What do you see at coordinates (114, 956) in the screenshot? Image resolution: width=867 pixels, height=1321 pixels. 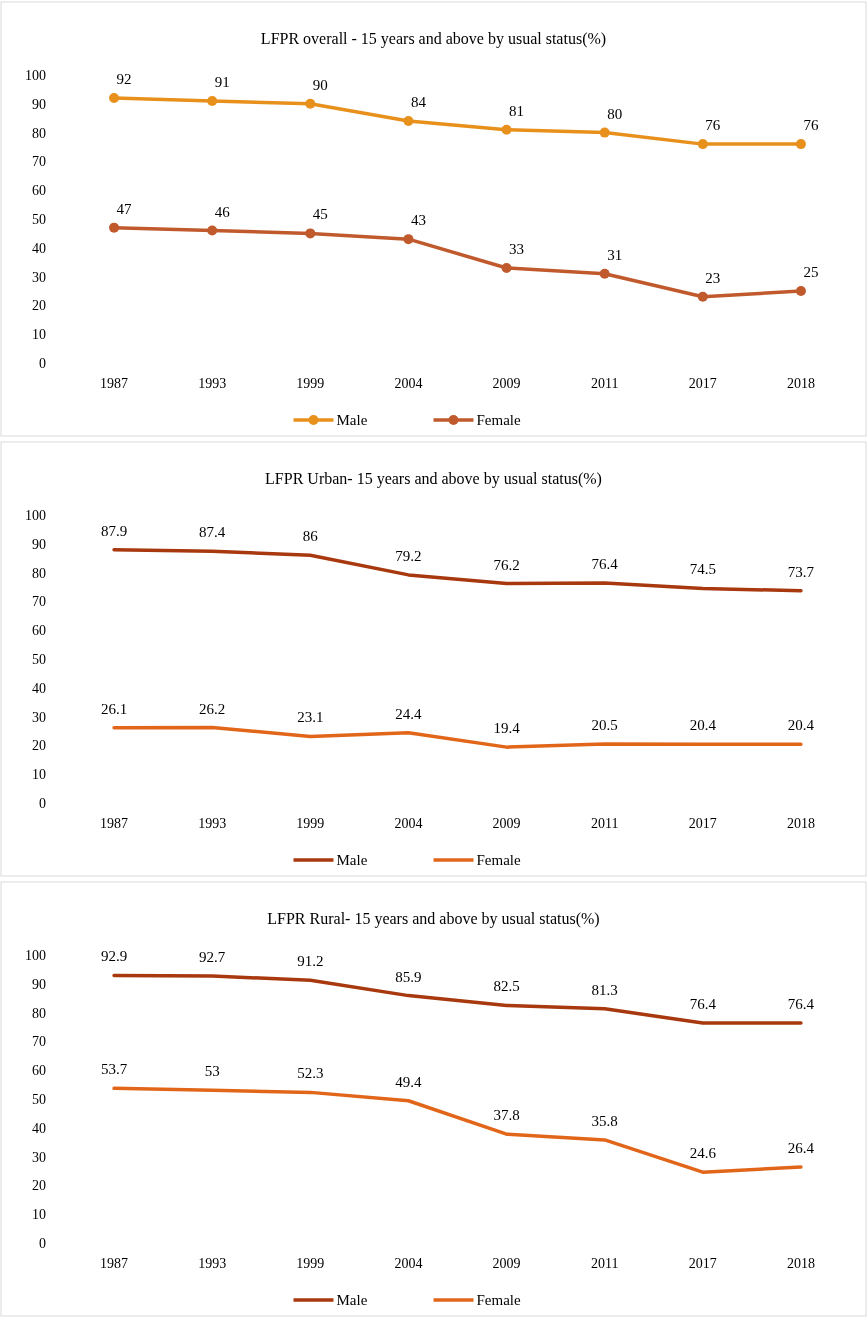 I see `data-label: 92.9` at bounding box center [114, 956].